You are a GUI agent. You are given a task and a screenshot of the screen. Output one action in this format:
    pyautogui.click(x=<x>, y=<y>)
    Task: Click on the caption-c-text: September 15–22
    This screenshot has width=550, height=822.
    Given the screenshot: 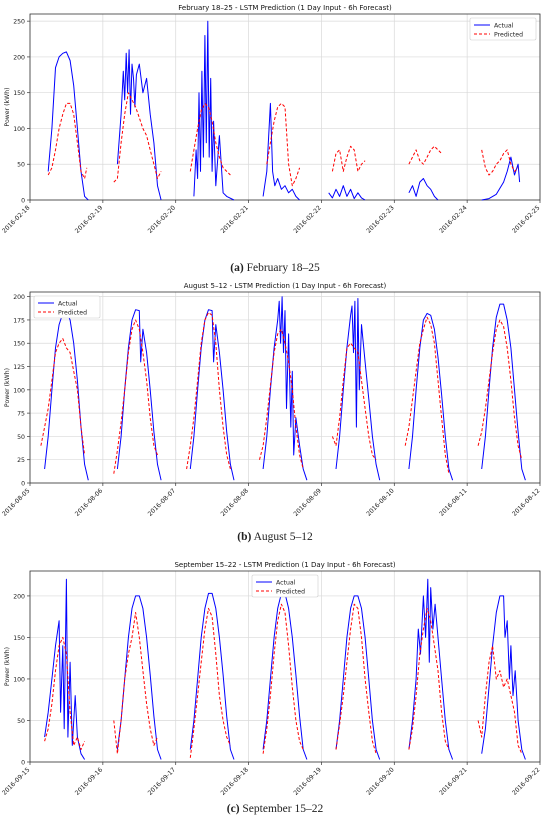 What is the action you would take?
    pyautogui.click(x=283, y=809)
    